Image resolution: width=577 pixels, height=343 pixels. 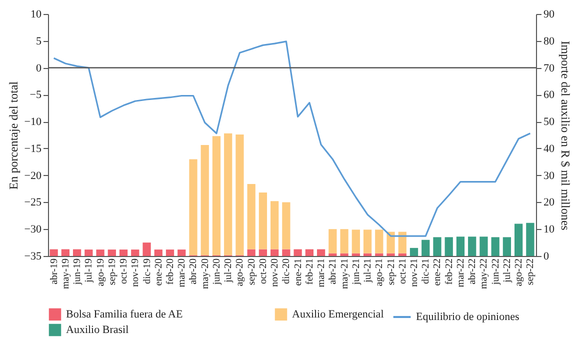 I want to click on x-tick-label: abr-20, so click(x=194, y=271).